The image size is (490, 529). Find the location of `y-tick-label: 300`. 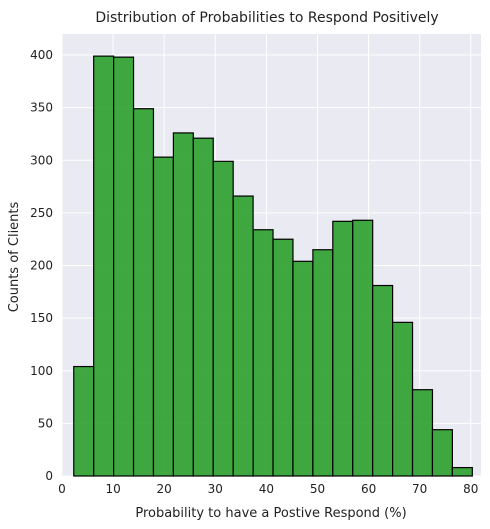

y-tick-label: 300 is located at coordinates (41, 160).